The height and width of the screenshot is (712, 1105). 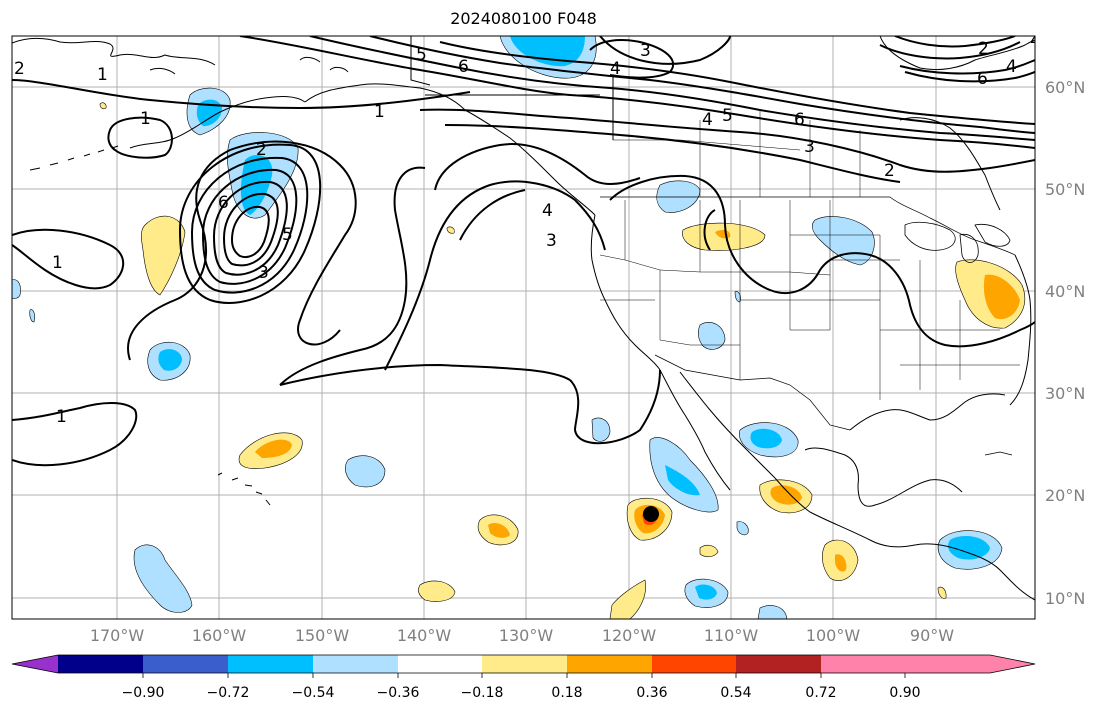 I want to click on lon-label: 140°W, so click(x=424, y=635).